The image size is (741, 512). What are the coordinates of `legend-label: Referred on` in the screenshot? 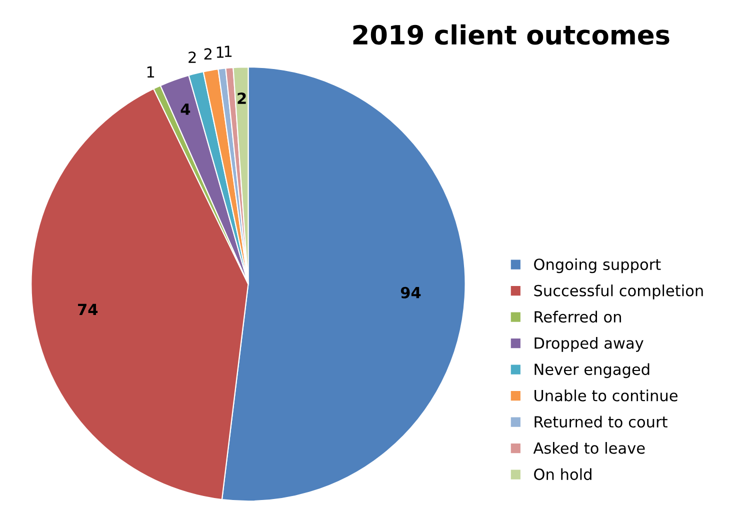 It's located at (577, 316).